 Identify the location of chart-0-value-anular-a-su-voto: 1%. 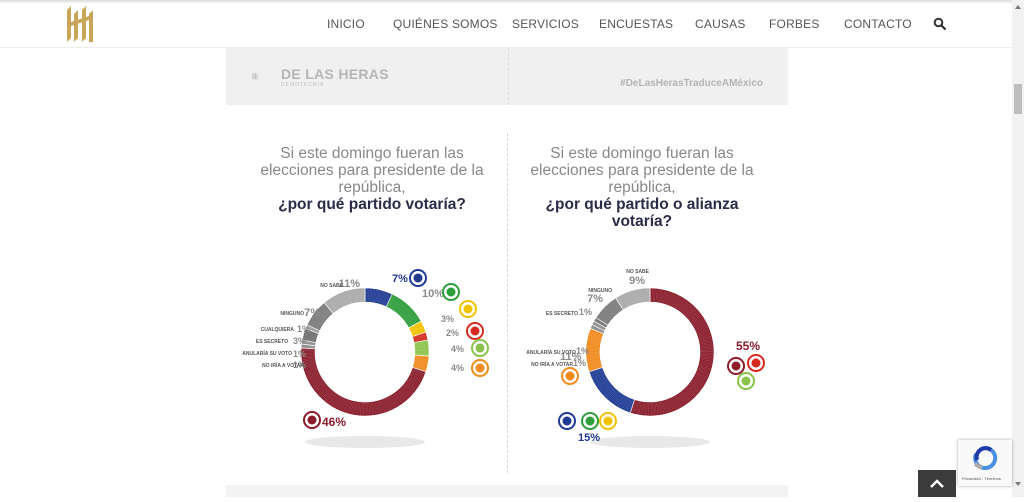
(299, 354).